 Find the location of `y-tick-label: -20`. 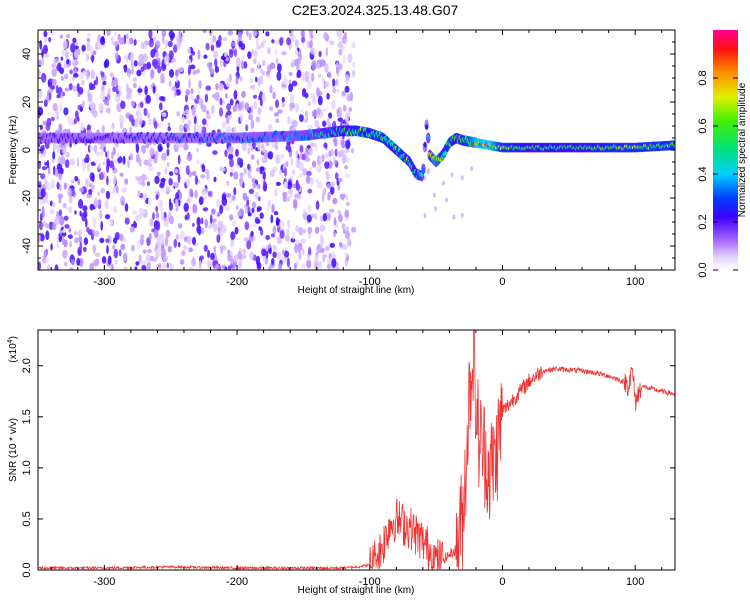

y-tick-label: -20 is located at coordinates (27, 198).